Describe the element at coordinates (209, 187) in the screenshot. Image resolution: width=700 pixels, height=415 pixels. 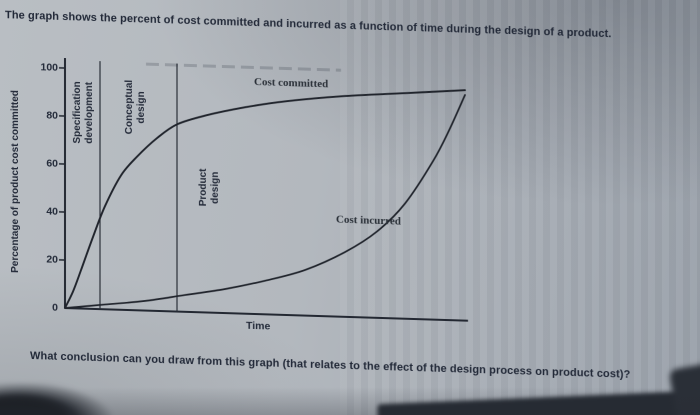
I see `phase-label-product-design: Product design` at that location.